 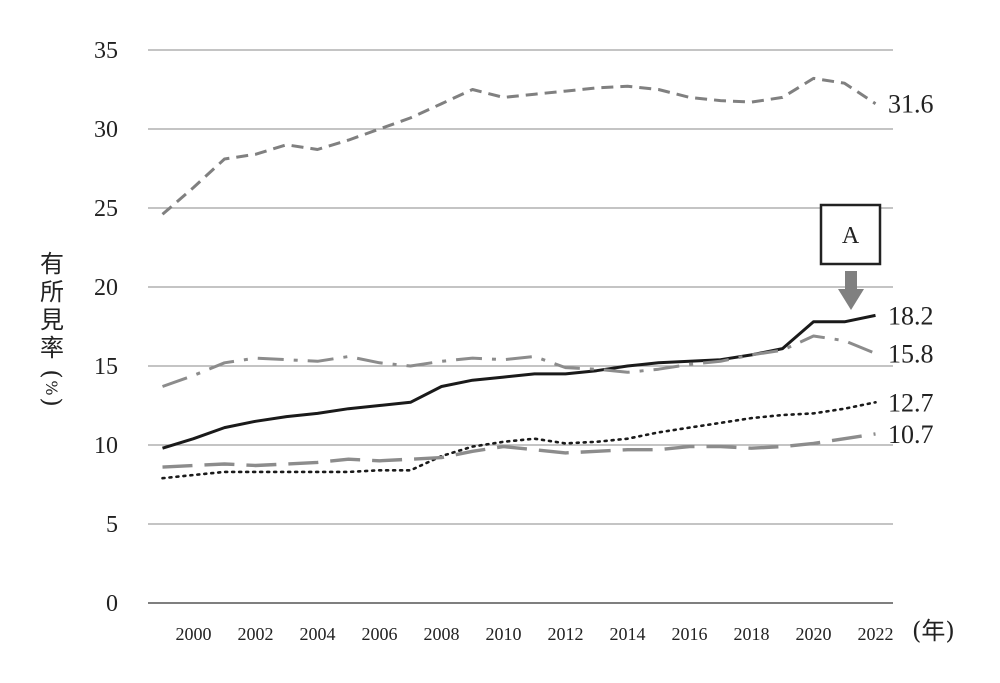 I want to click on annotation-box, so click(x=850, y=234).